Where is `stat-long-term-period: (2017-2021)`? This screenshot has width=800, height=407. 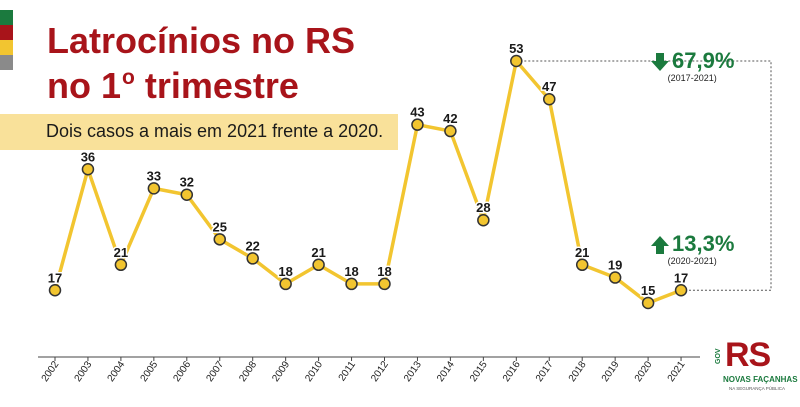 stat-long-term-period: (2017-2021) is located at coordinates (692, 78).